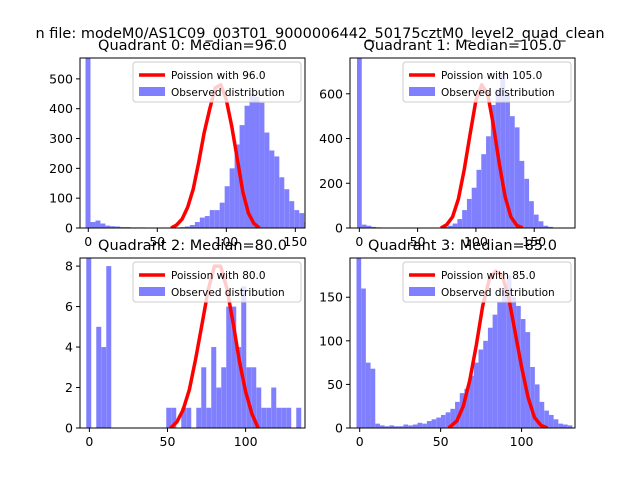  What do you see at coordinates (192, 246) in the screenshot?
I see `chart-title: Quadrant 2: Median=80.0` at bounding box center [192, 246].